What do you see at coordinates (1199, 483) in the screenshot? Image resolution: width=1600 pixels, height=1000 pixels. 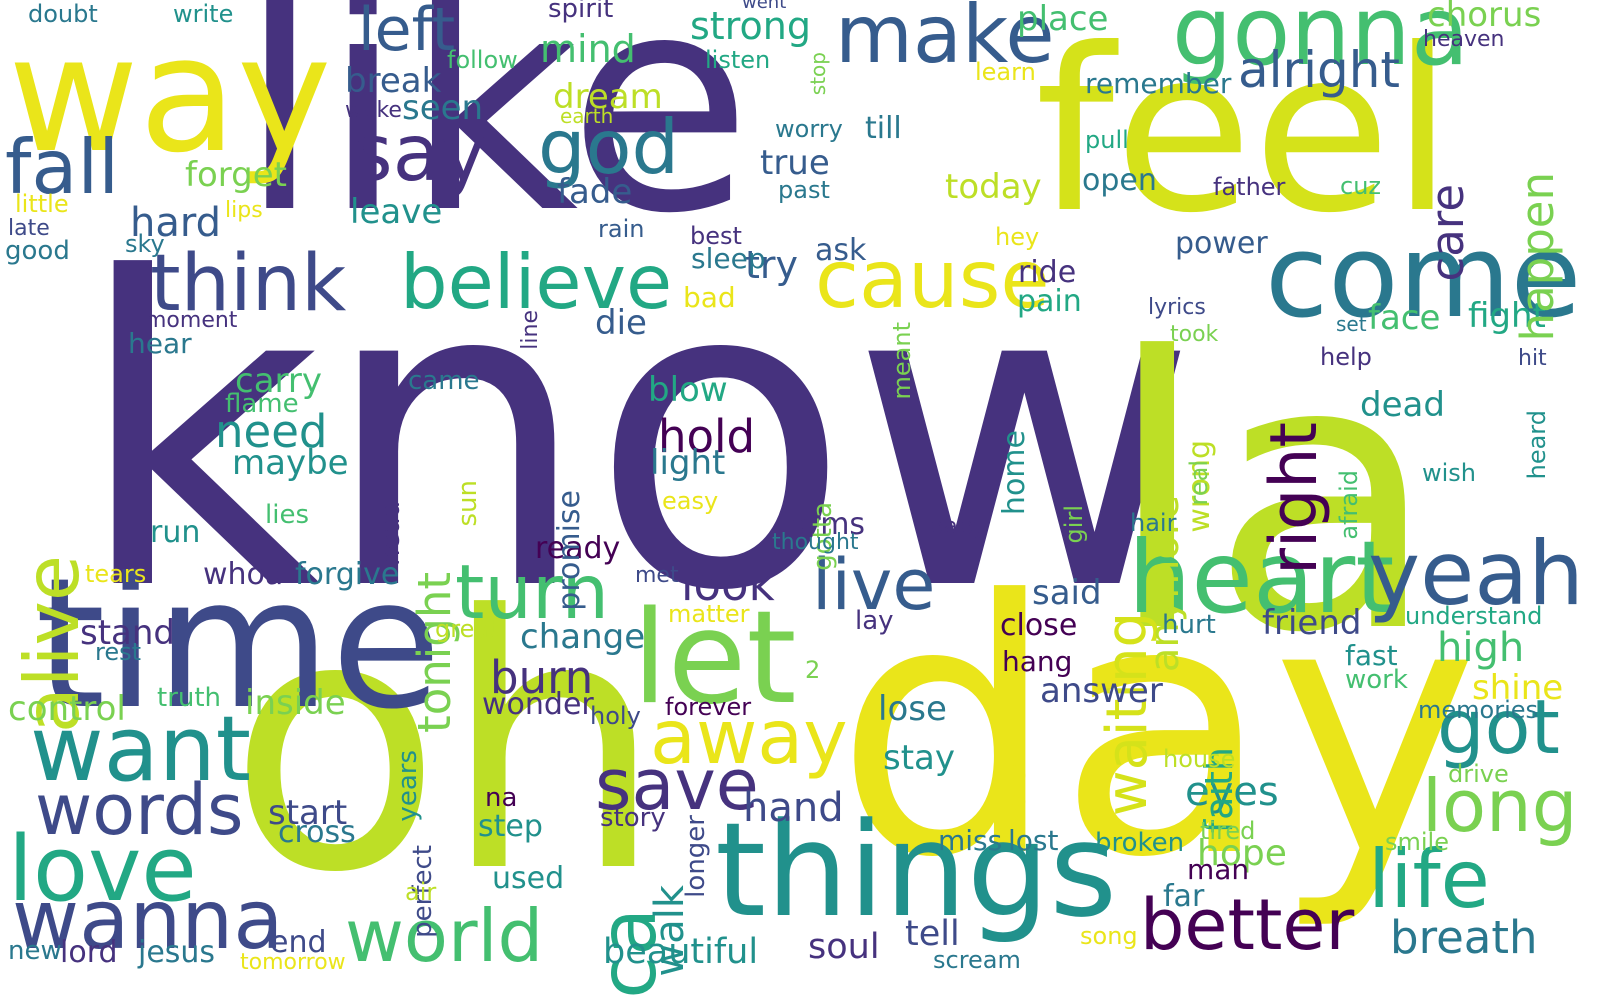 I see `cloud-word: real` at bounding box center [1199, 483].